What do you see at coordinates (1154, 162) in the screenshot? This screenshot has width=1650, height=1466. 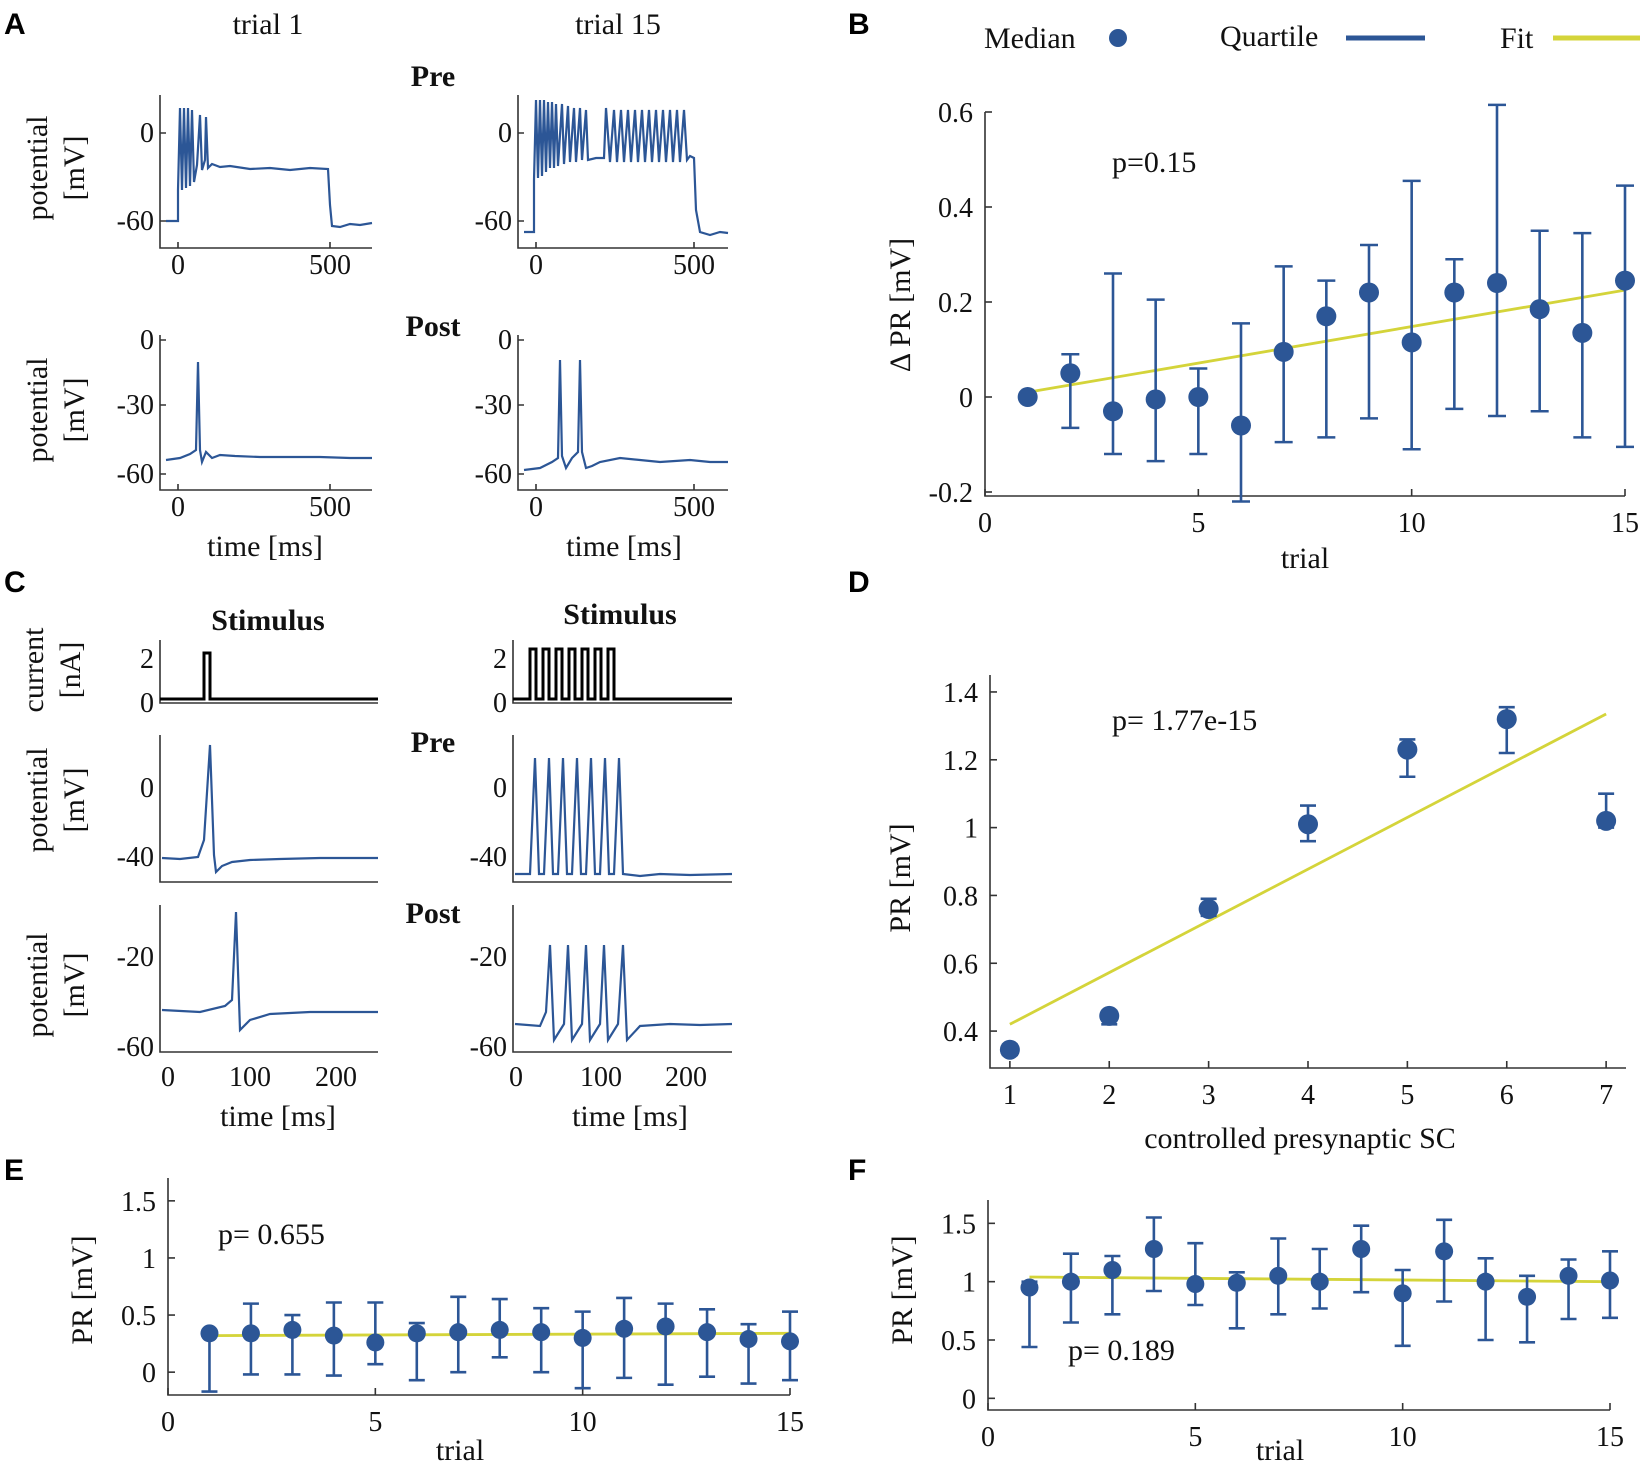 I see `b-p-value: p=0.15` at bounding box center [1154, 162].